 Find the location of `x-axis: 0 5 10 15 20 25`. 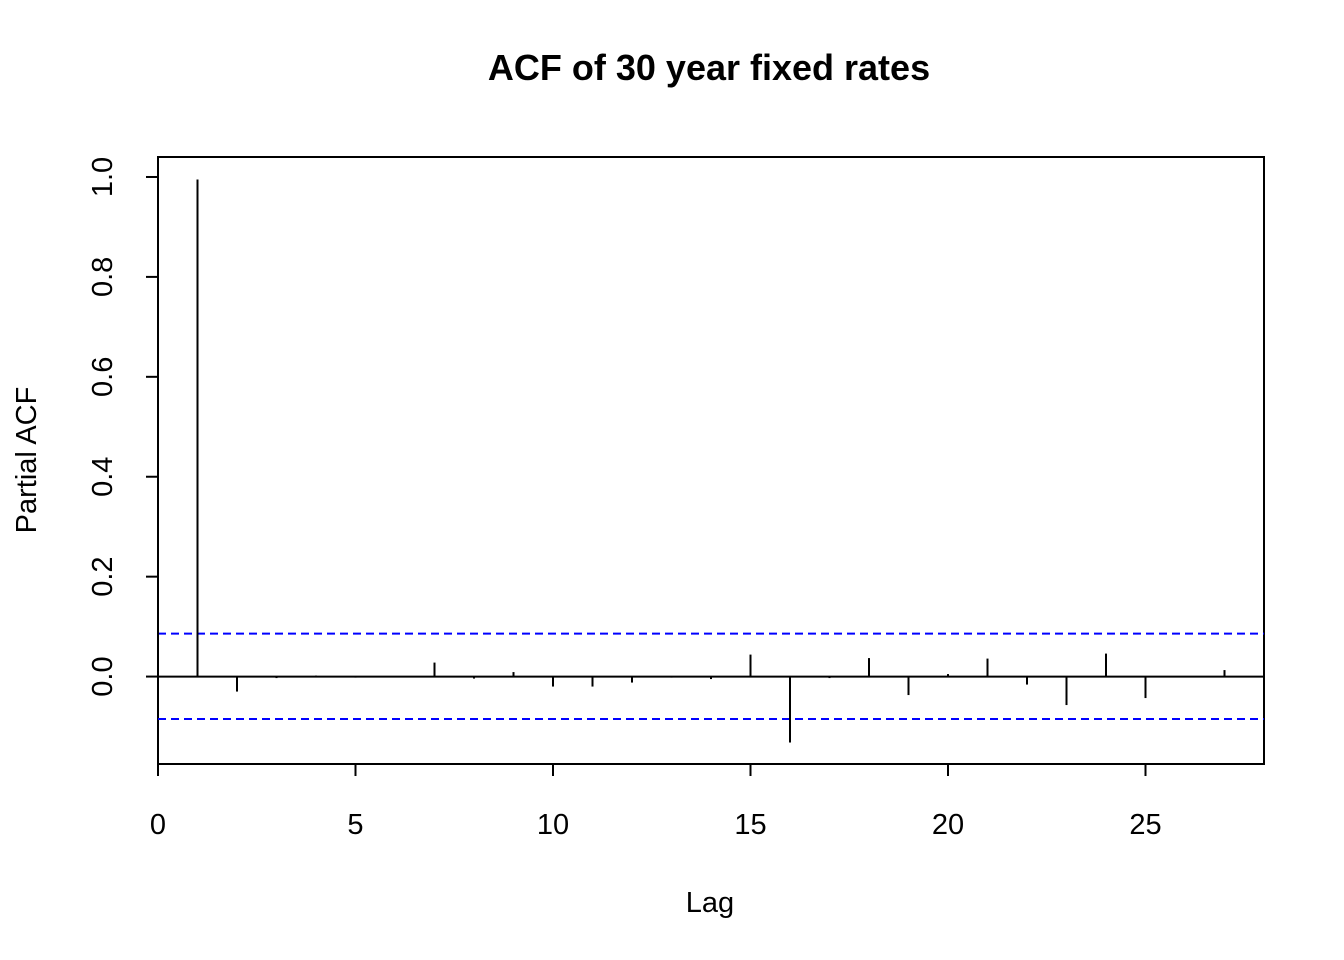

x-axis: 0 5 10 15 20 25 is located at coordinates (656, 802).